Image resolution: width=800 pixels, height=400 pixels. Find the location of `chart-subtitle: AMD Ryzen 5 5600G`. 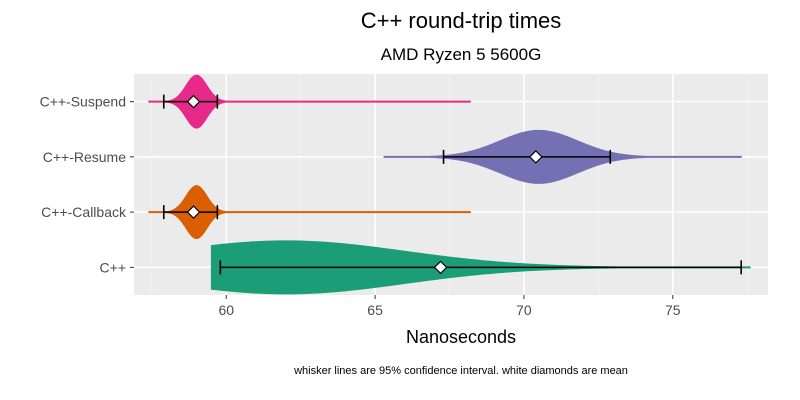

chart-subtitle: AMD Ryzen 5 5600G is located at coordinates (461, 54).